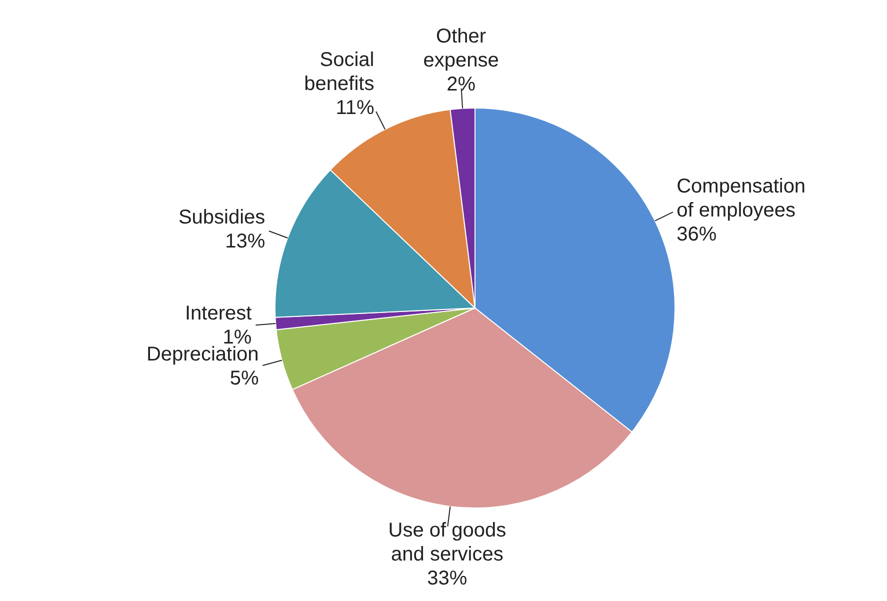  Describe the element at coordinates (244, 379) in the screenshot. I see `data-label: 5%` at that location.